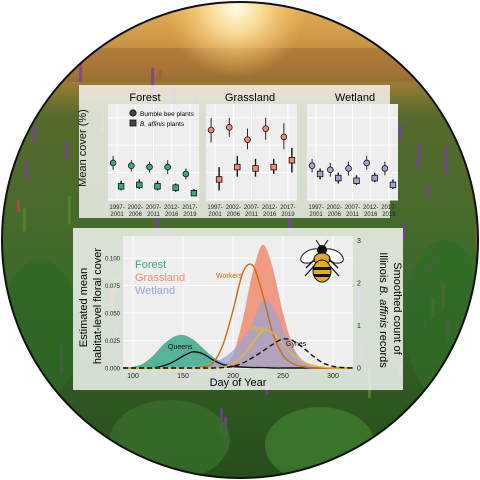 The height and width of the screenshot is (480, 480). Describe the element at coordinates (359, 283) in the screenshot. I see `y-tick-label-right: 2` at that location.